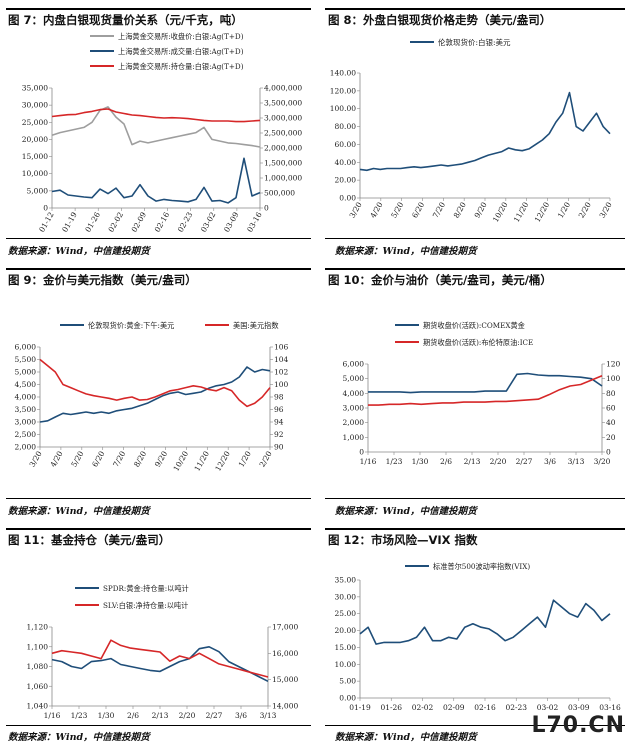  I want to click on x-tick-label: 12/20, so click(542, 211).